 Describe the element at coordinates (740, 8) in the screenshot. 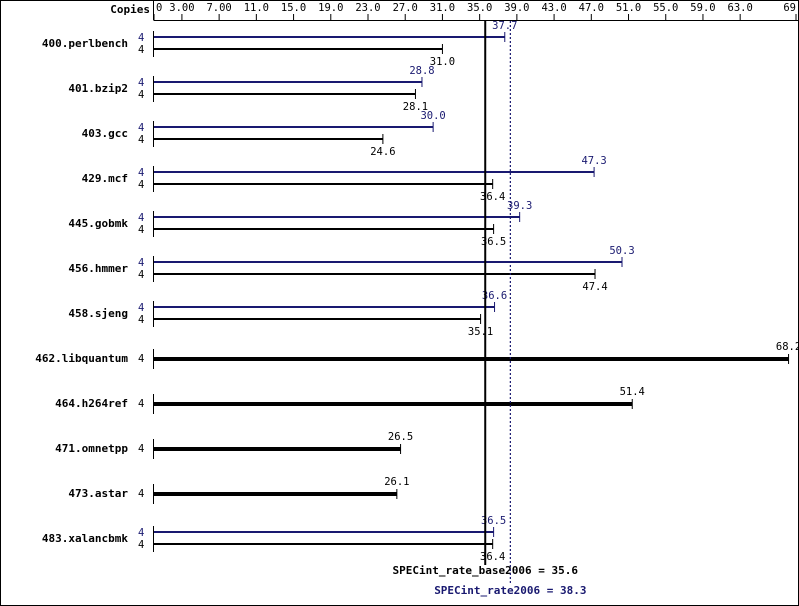

I see `x-tick-label: 63.0` at that location.